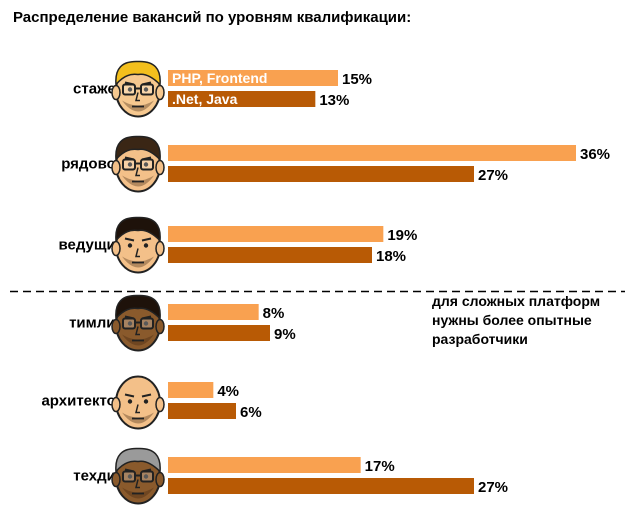 This screenshot has width=640, height=515. I want to click on category-label: рядовой, so click(93, 164).